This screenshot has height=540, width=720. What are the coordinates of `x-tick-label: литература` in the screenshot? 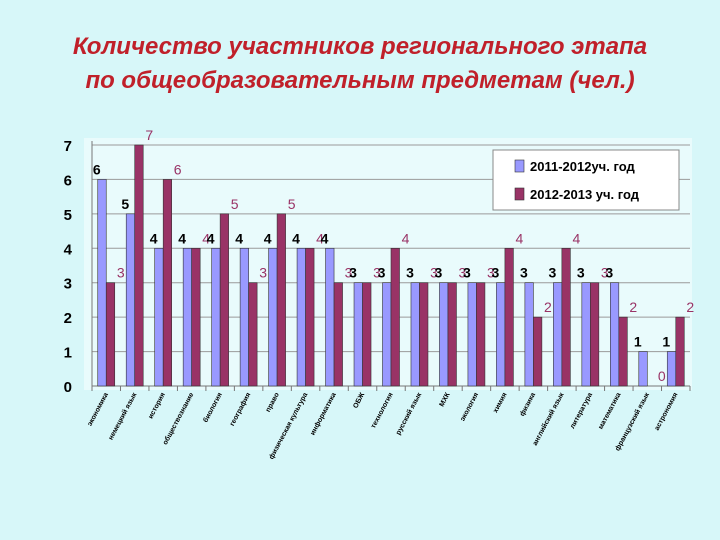 It's located at (581, 411).